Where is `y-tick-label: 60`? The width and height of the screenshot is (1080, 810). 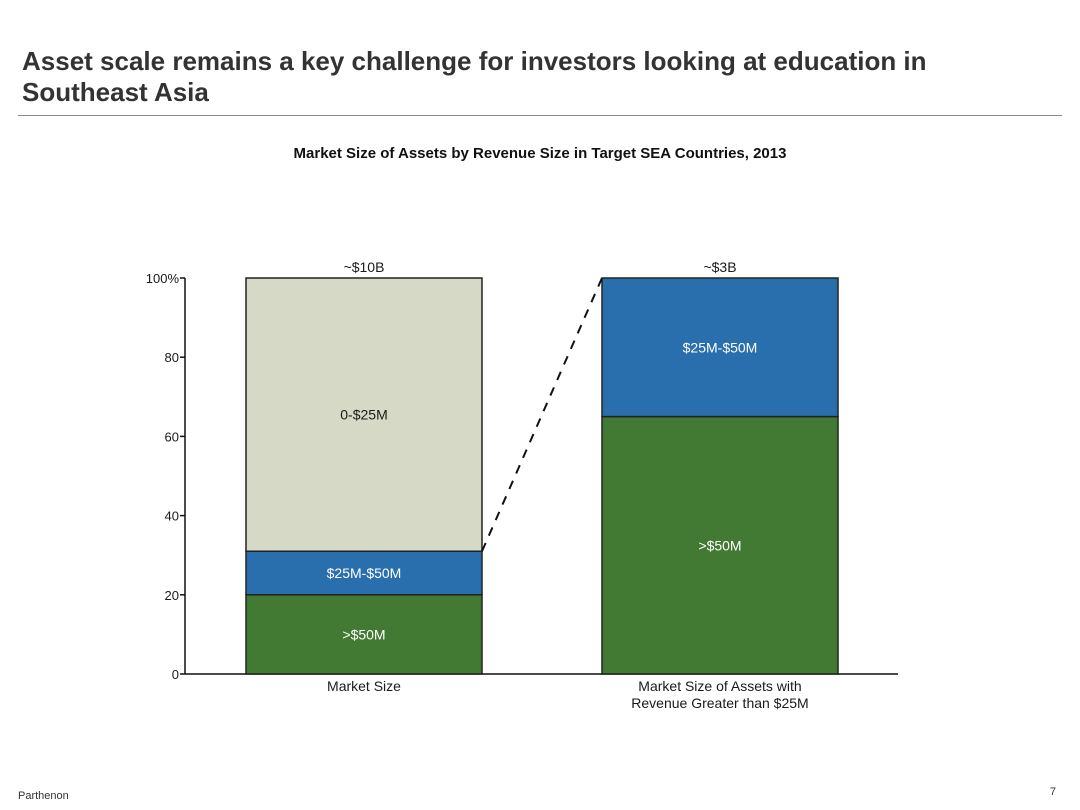 y-tick-label: 60 is located at coordinates (172, 436).